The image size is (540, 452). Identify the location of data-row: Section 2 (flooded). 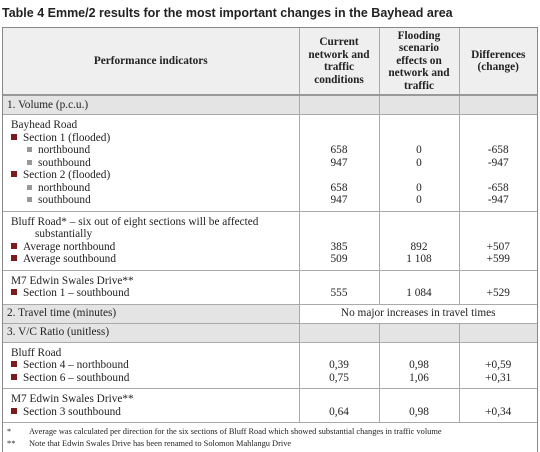
(270, 175).